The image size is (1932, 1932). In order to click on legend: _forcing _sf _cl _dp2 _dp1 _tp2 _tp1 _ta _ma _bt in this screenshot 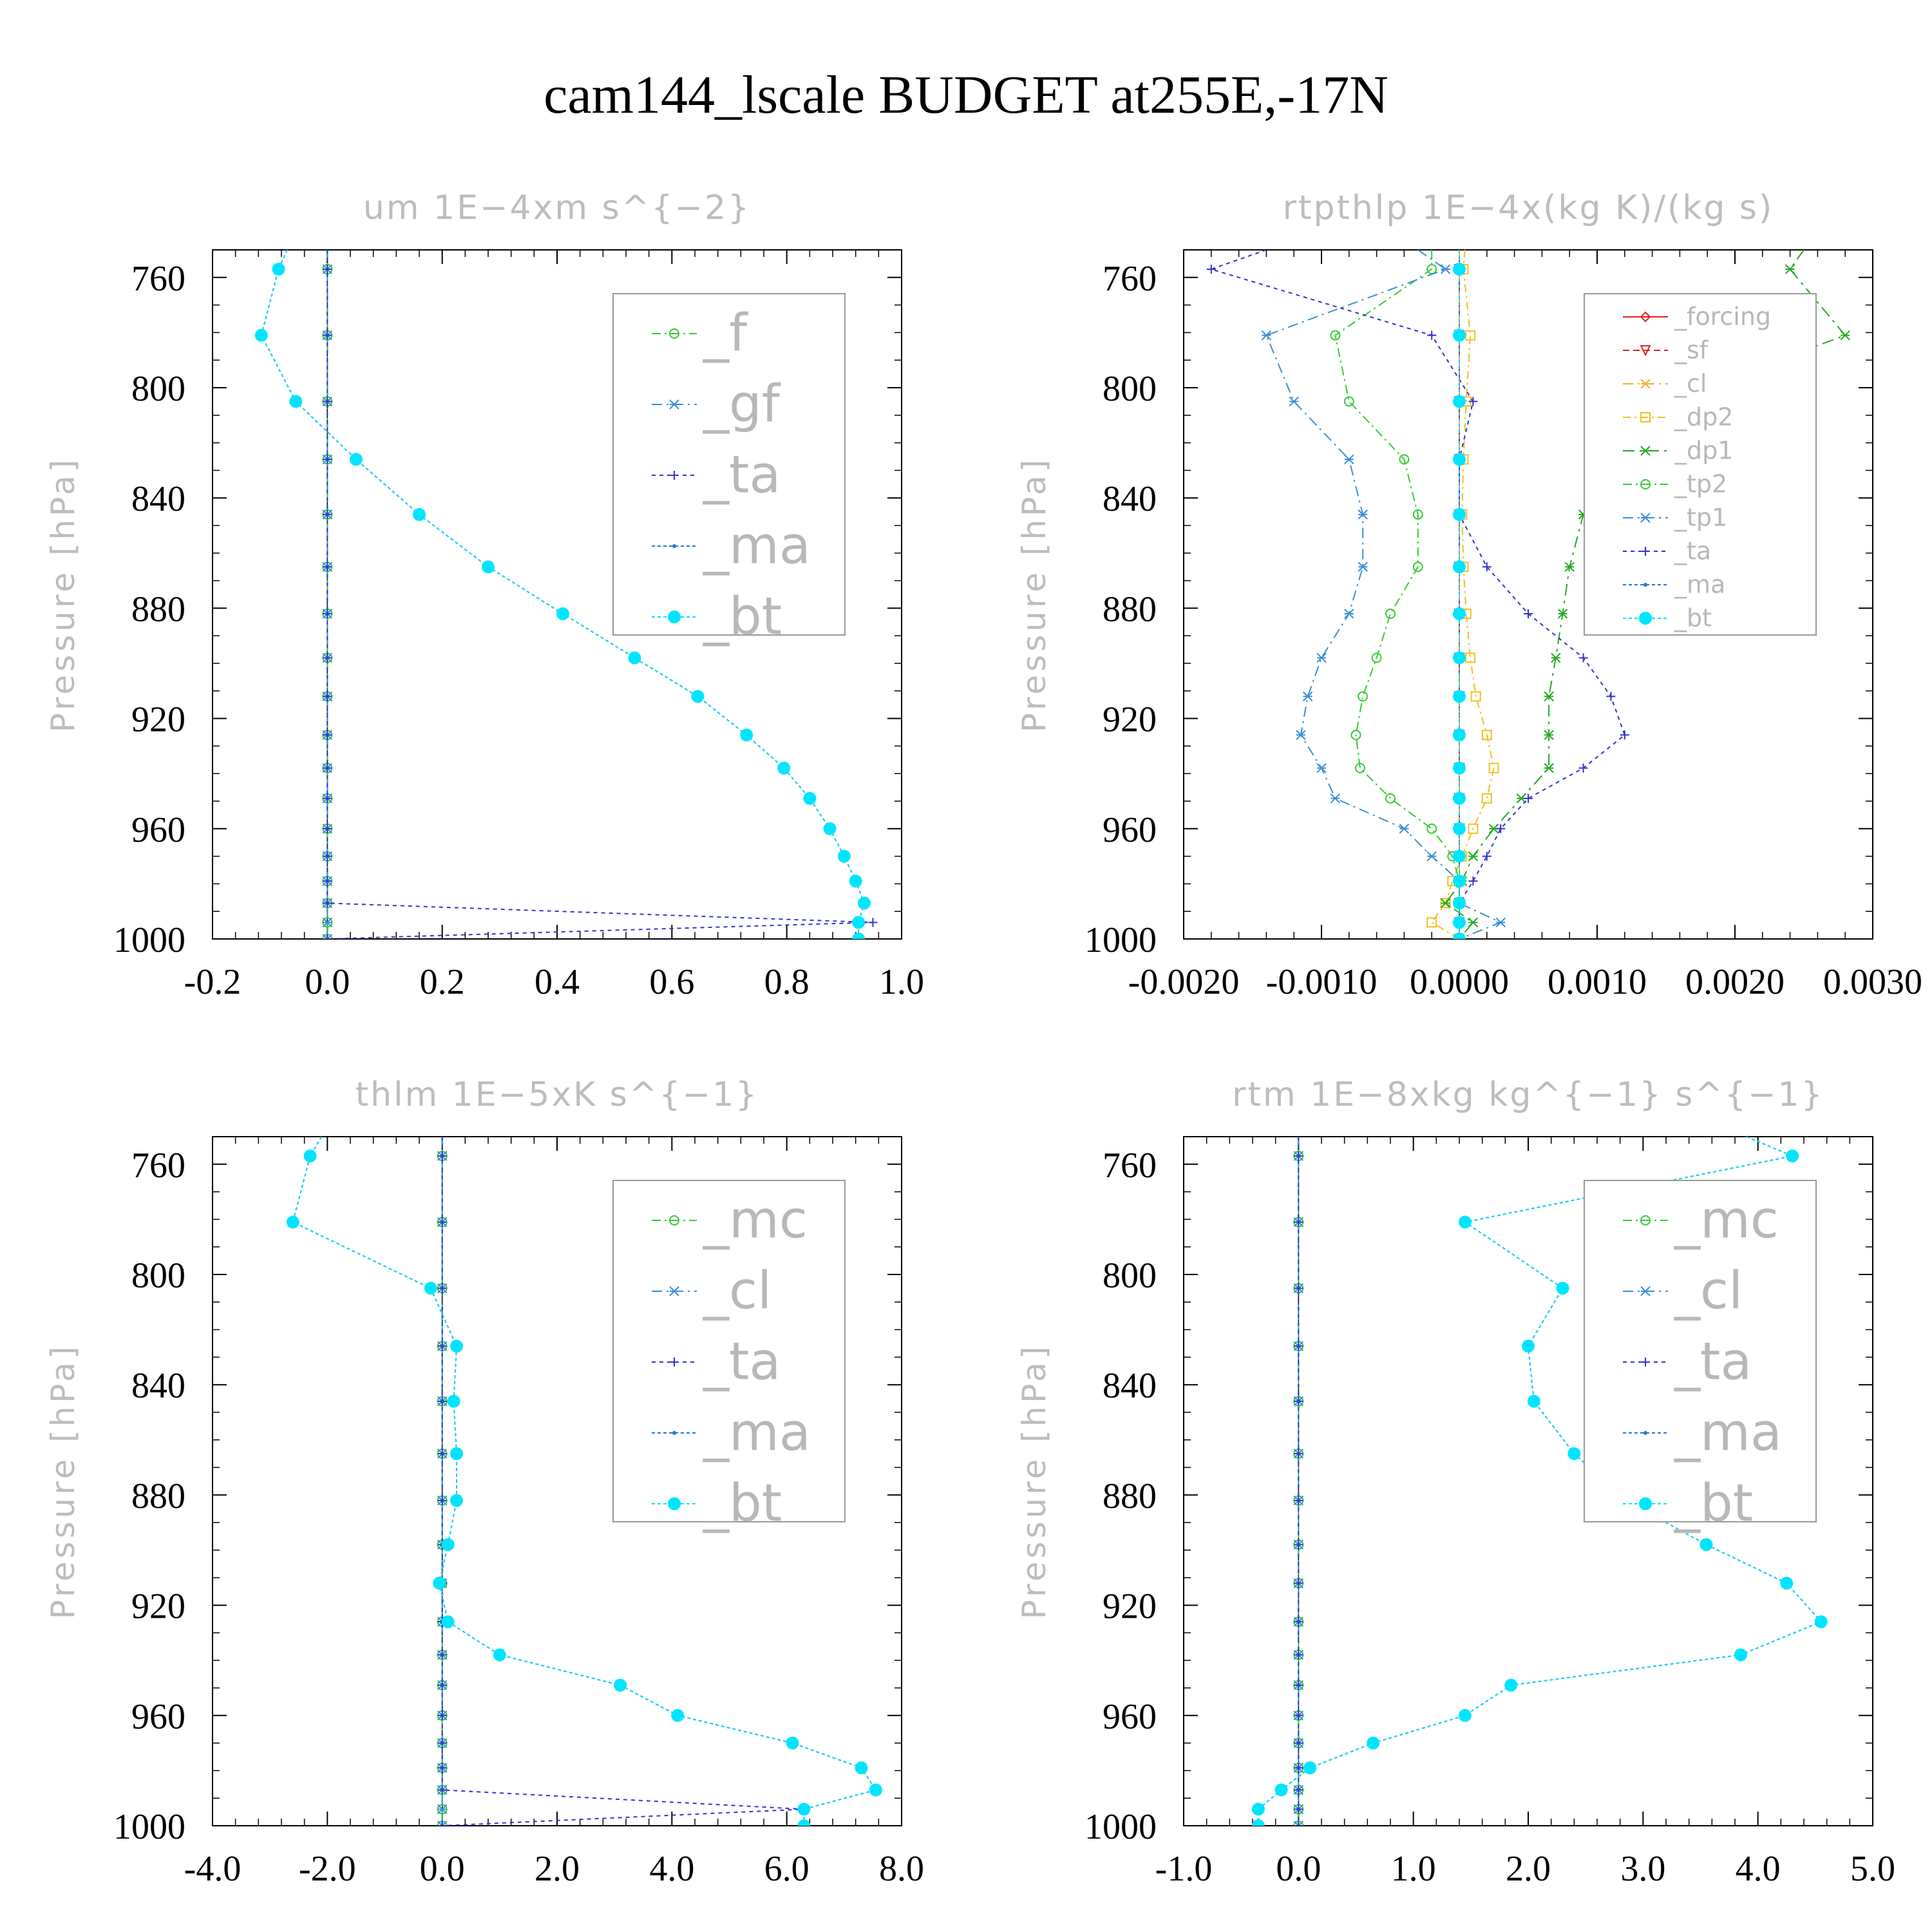, I will do `click(1700, 464)`.